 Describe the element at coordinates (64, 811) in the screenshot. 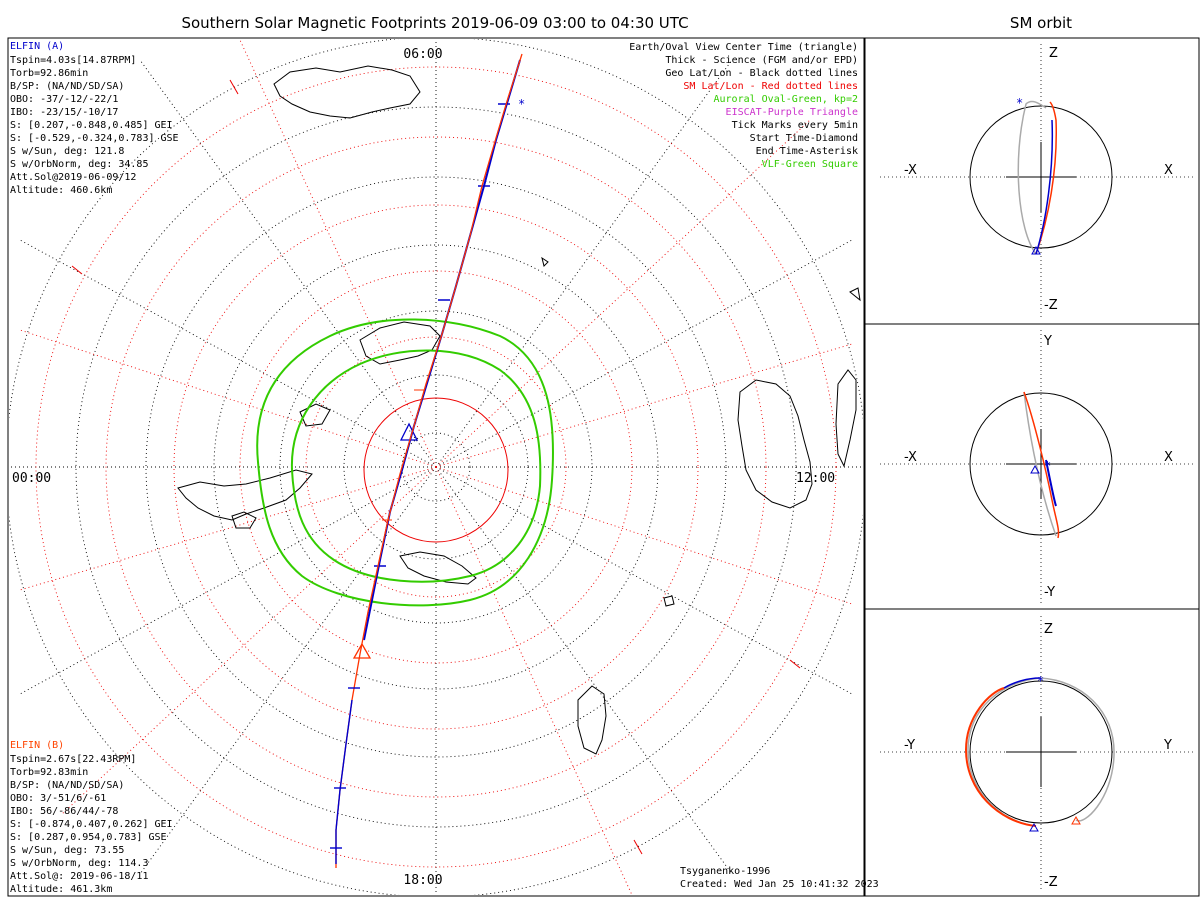

I see `elfin-b-line: IBO: 56/-86/44/-78` at that location.